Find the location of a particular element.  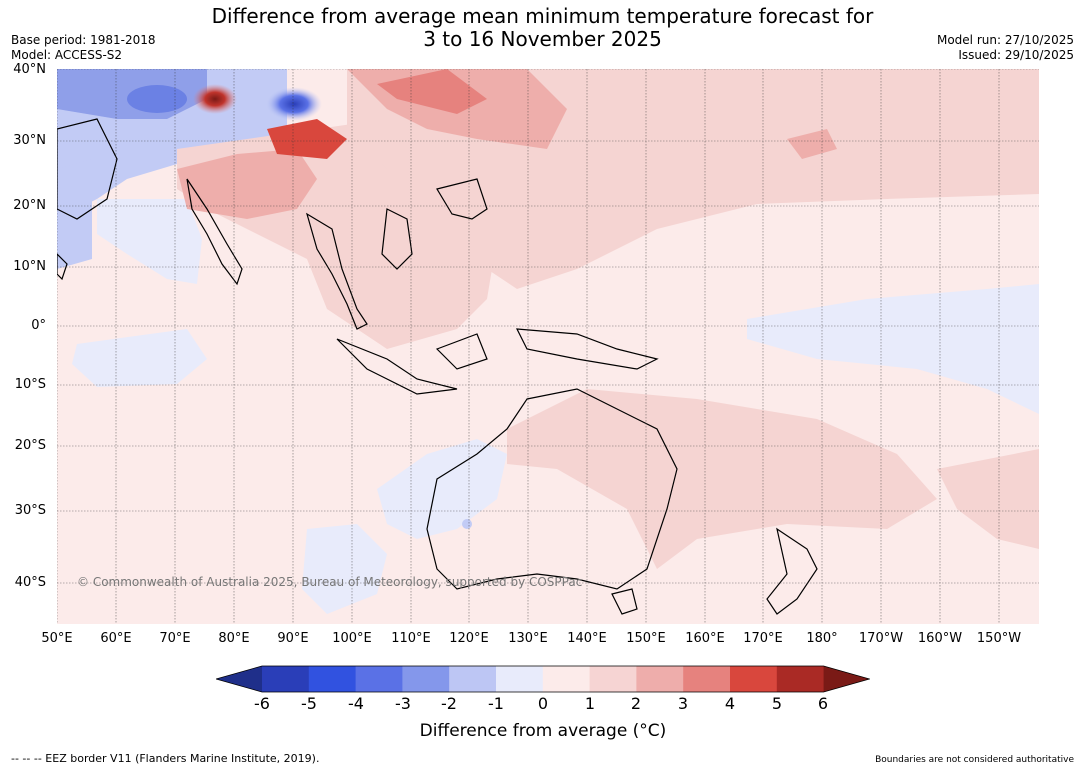

colorbar-tick: 1 is located at coordinates (590, 703).